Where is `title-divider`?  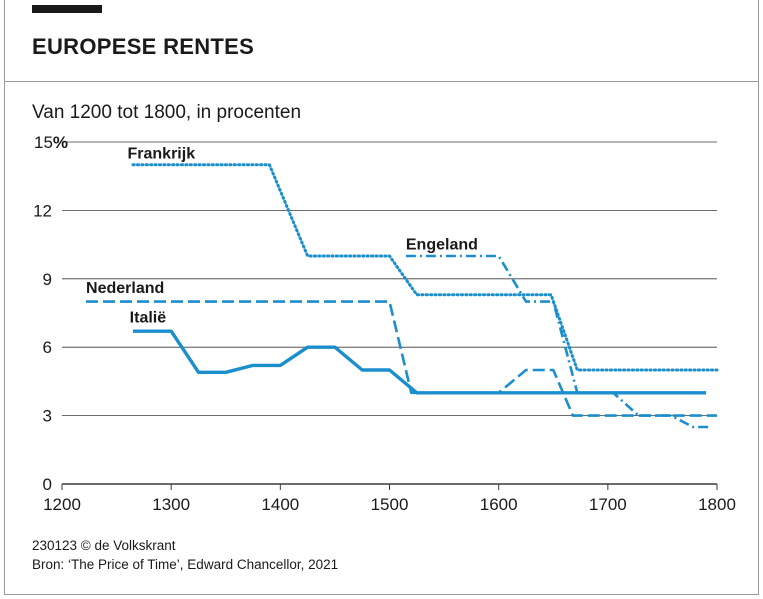 title-divider is located at coordinates (381, 81).